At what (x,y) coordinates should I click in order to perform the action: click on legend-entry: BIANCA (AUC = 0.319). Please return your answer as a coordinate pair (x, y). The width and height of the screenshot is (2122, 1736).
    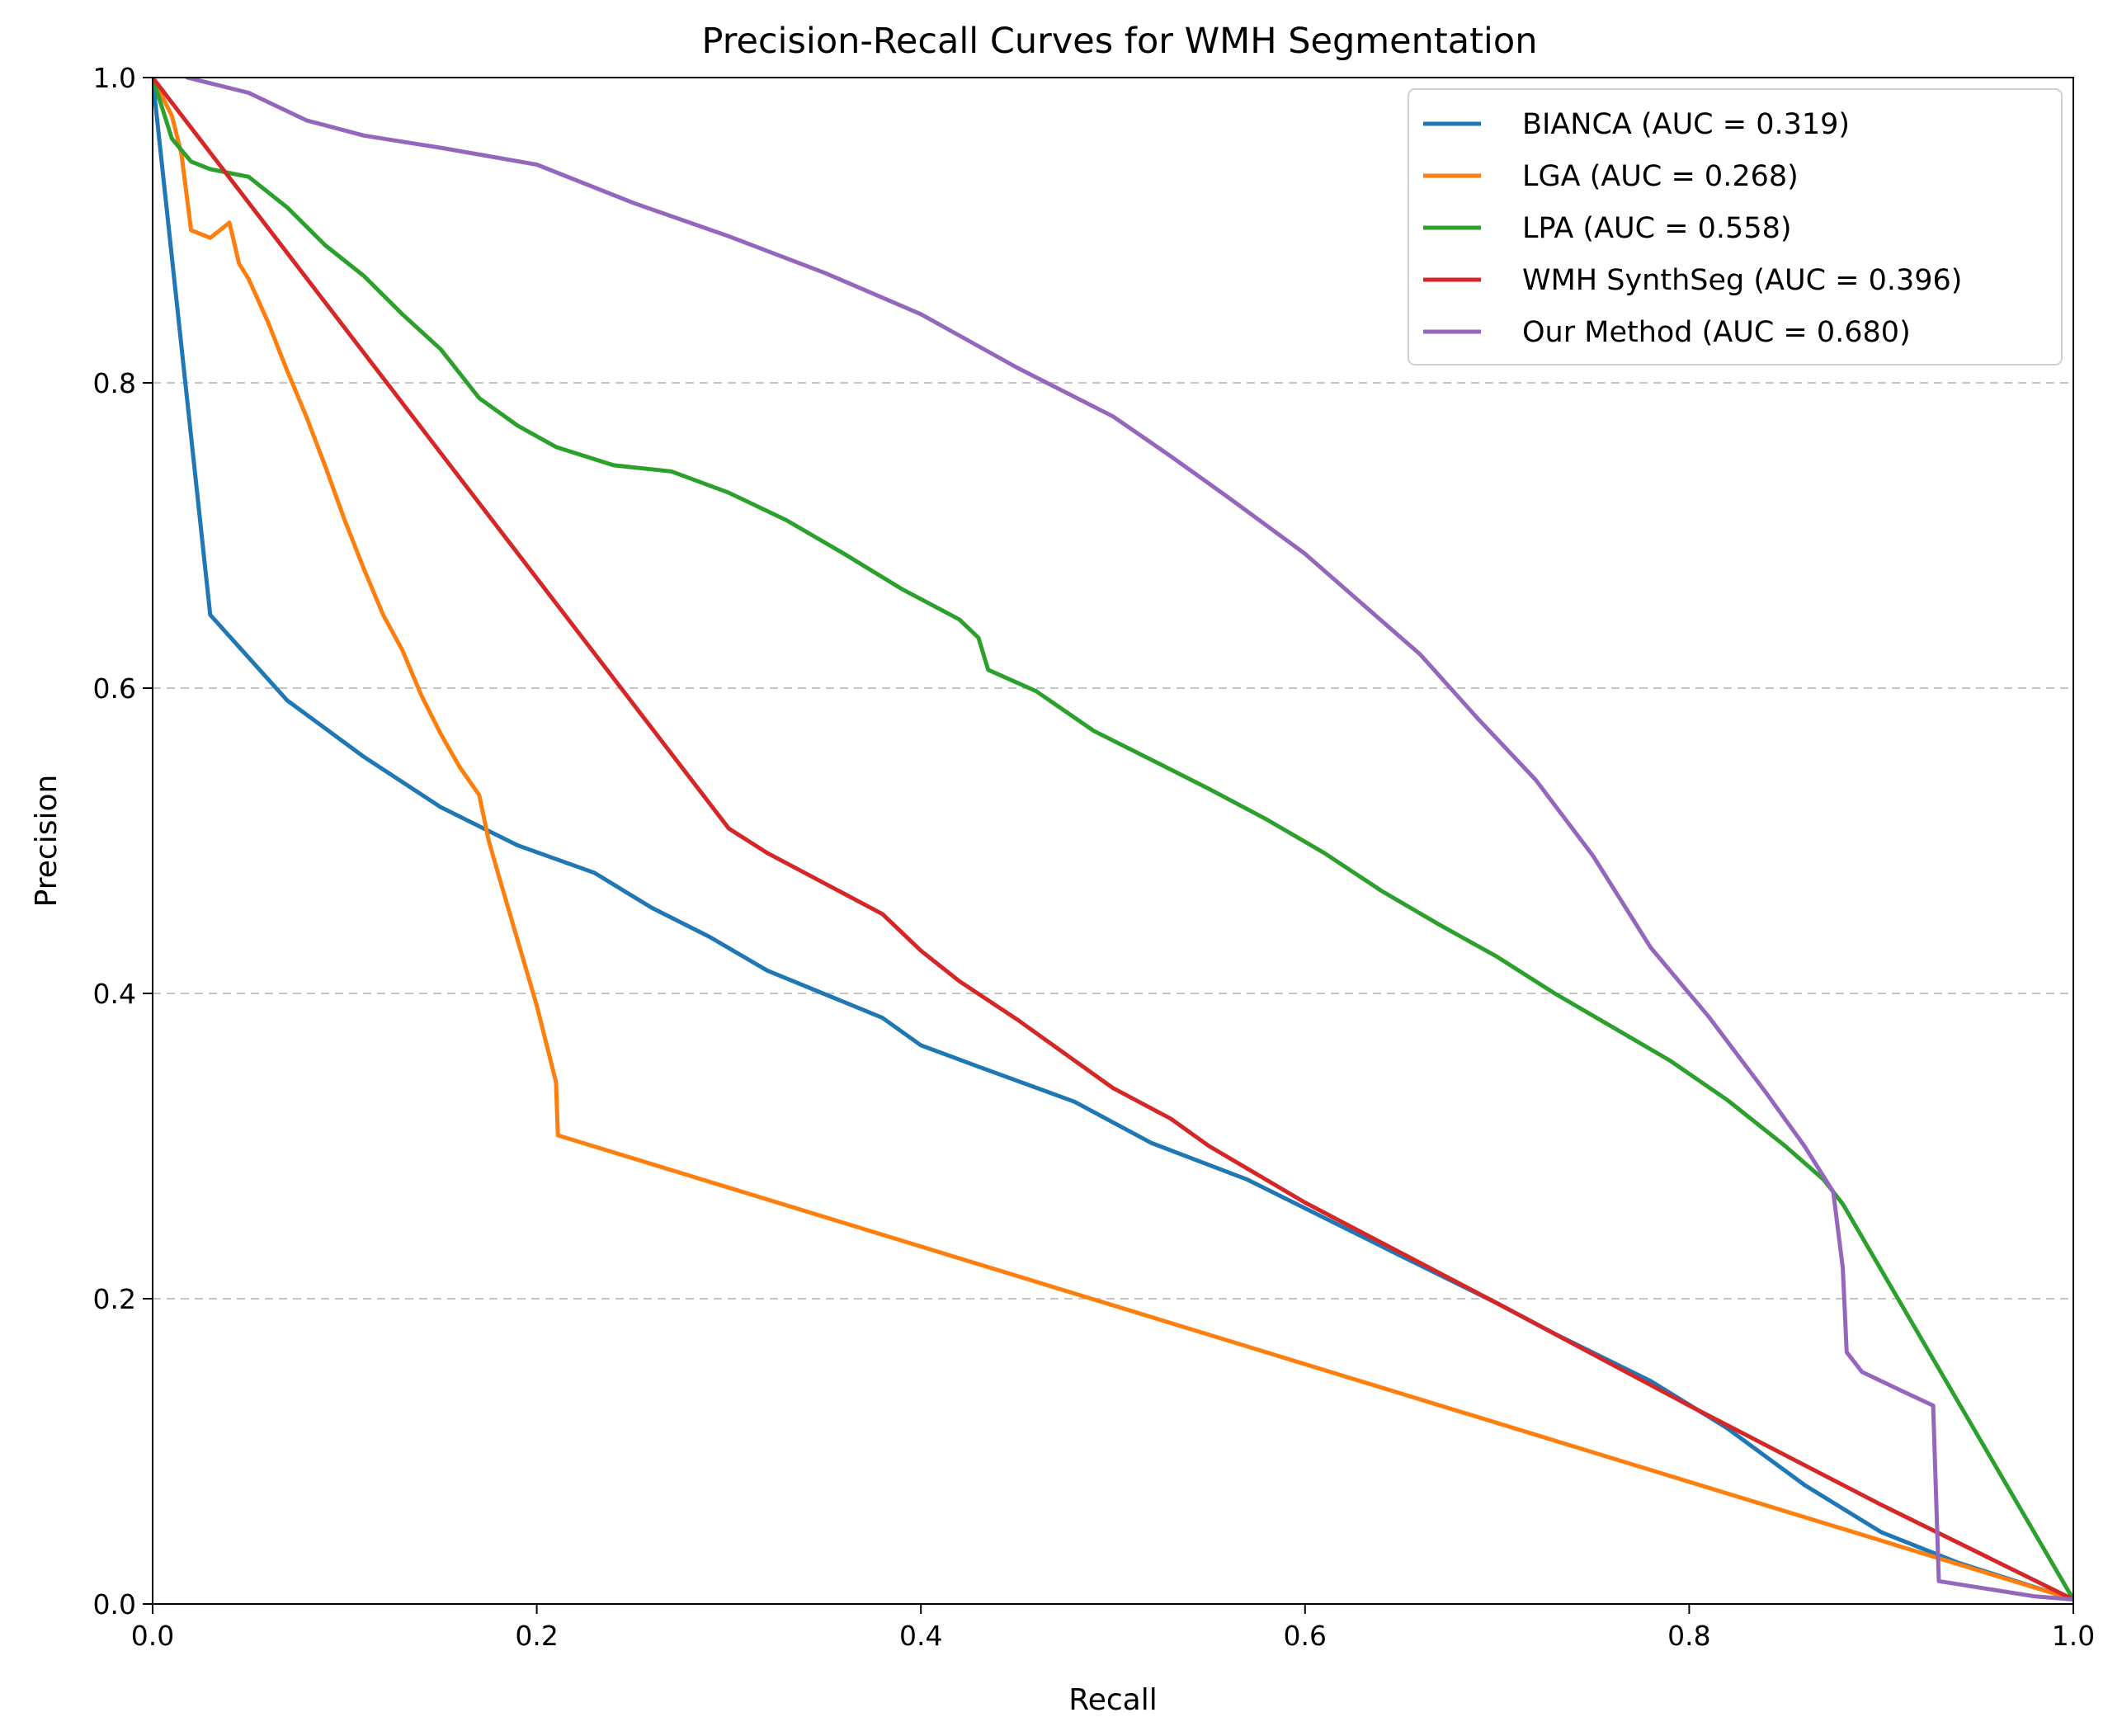
    Looking at the image, I should click on (1686, 124).